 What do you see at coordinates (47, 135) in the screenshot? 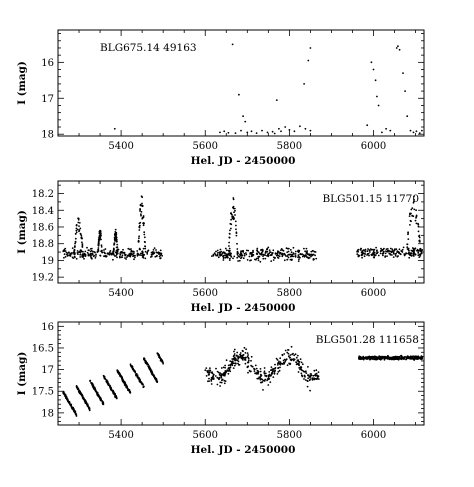
I see `y-tick-label: 18` at bounding box center [47, 135].